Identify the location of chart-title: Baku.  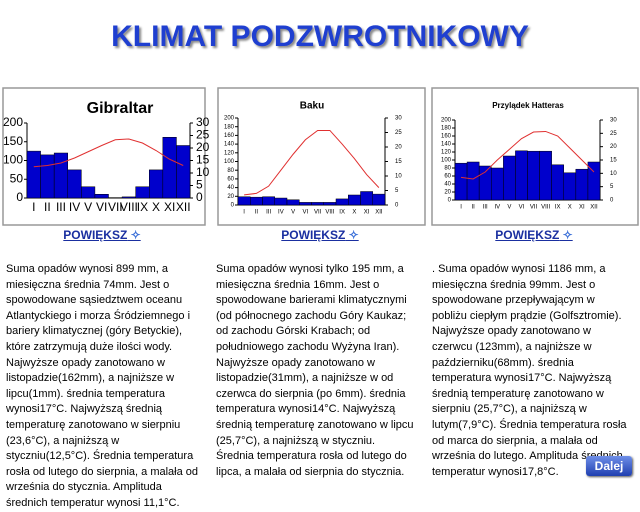
(312, 106).